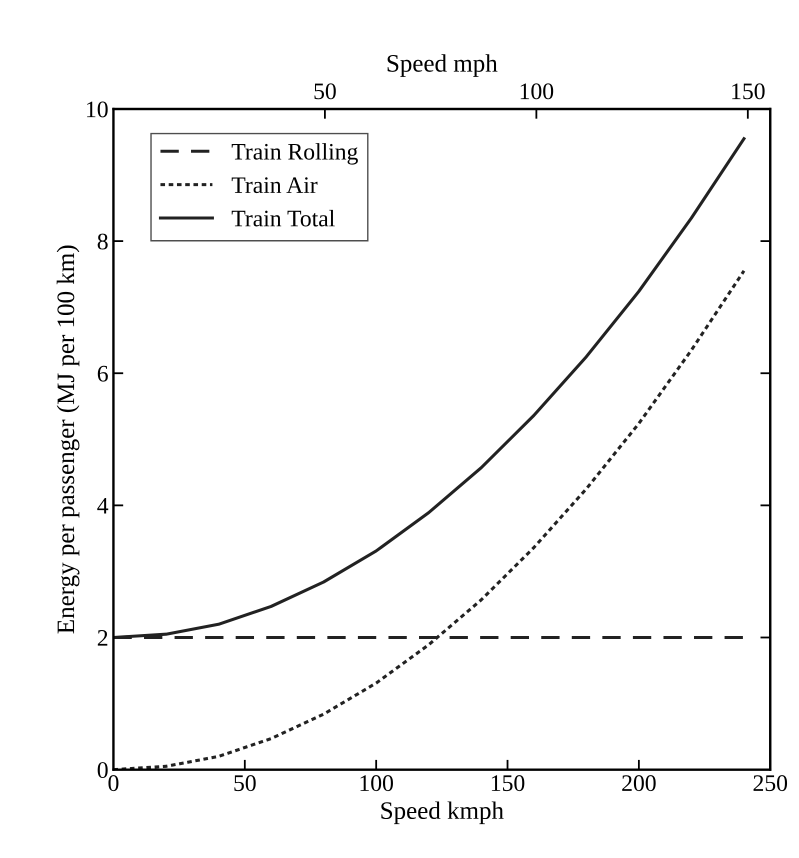 The width and height of the screenshot is (799, 858). Describe the element at coordinates (748, 91) in the screenshot. I see `x2-tick-label: 150` at that location.